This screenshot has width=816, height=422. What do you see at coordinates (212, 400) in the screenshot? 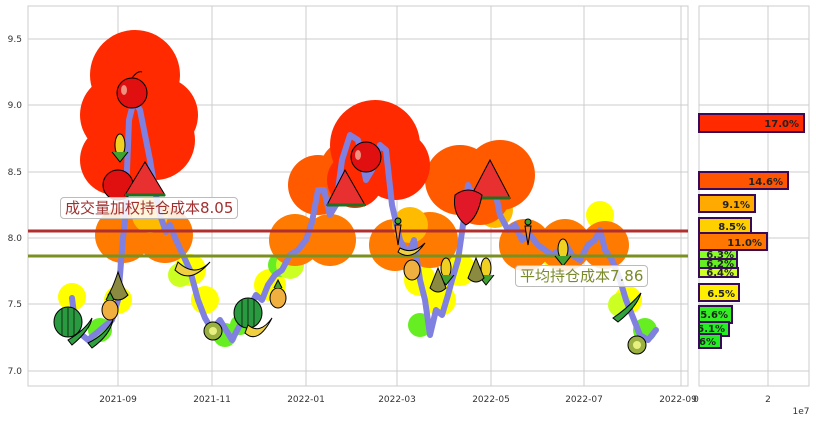
I see `svg-text: 2021-11` at bounding box center [212, 400].